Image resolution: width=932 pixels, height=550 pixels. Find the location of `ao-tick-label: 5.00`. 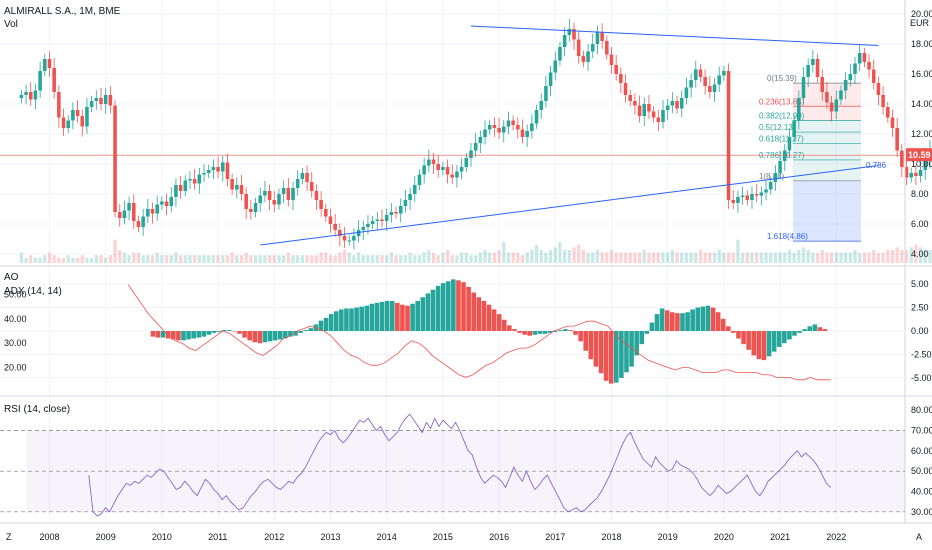

ao-tick-label: 5.00 is located at coordinates (920, 284).